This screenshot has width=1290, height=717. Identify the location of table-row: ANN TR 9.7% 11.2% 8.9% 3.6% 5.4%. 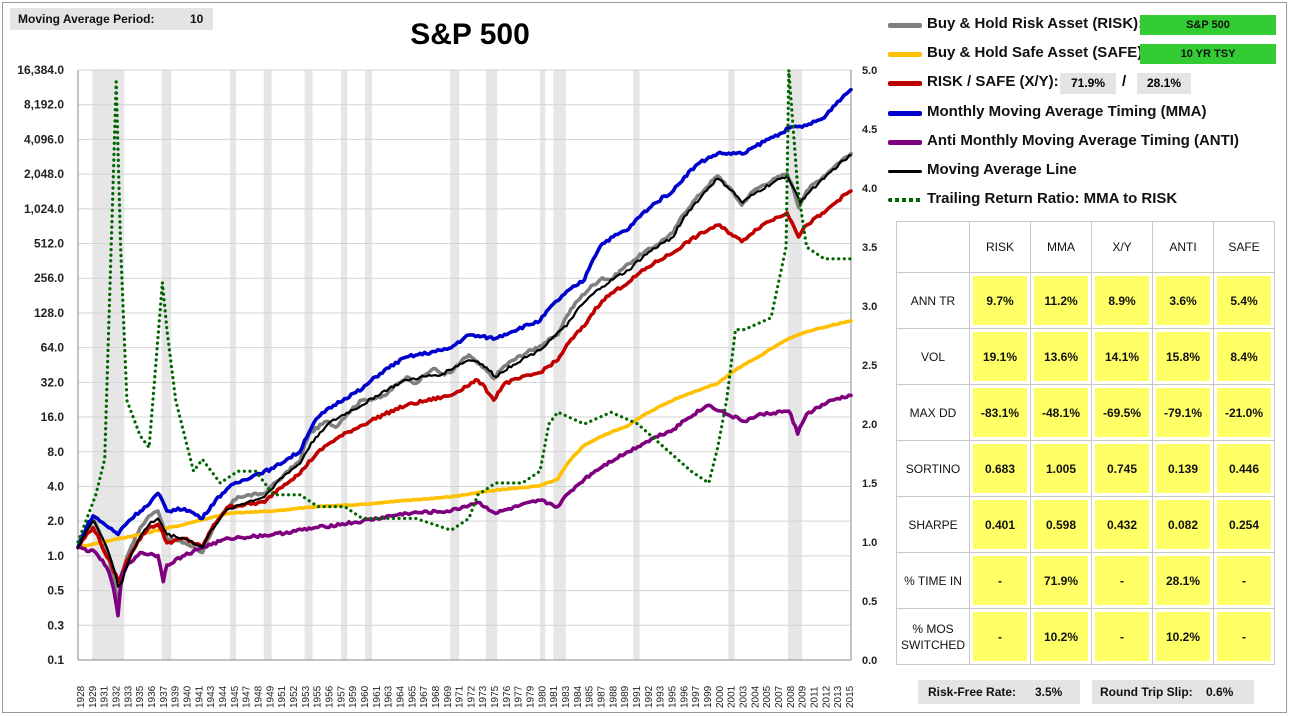
(1085, 300).